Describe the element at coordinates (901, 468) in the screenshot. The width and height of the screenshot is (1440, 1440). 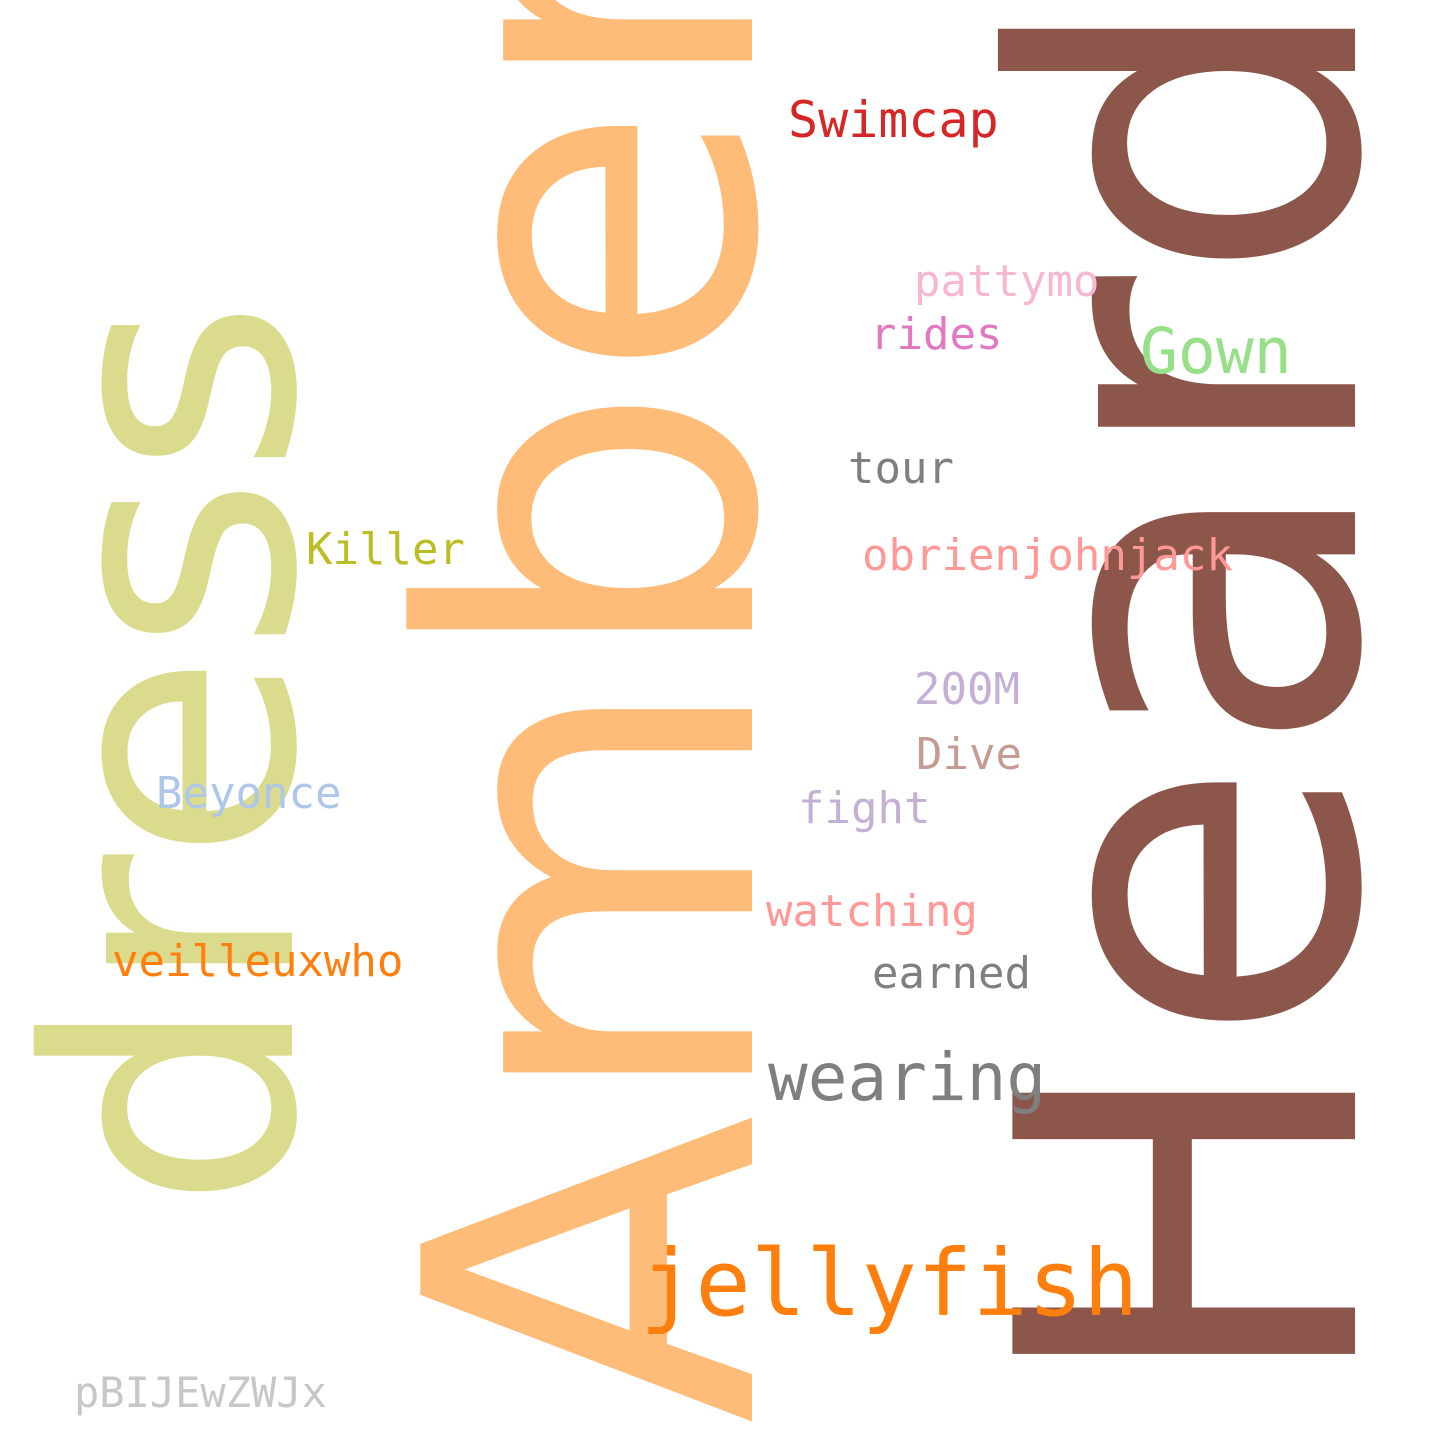
I see `word-tour: tour` at that location.